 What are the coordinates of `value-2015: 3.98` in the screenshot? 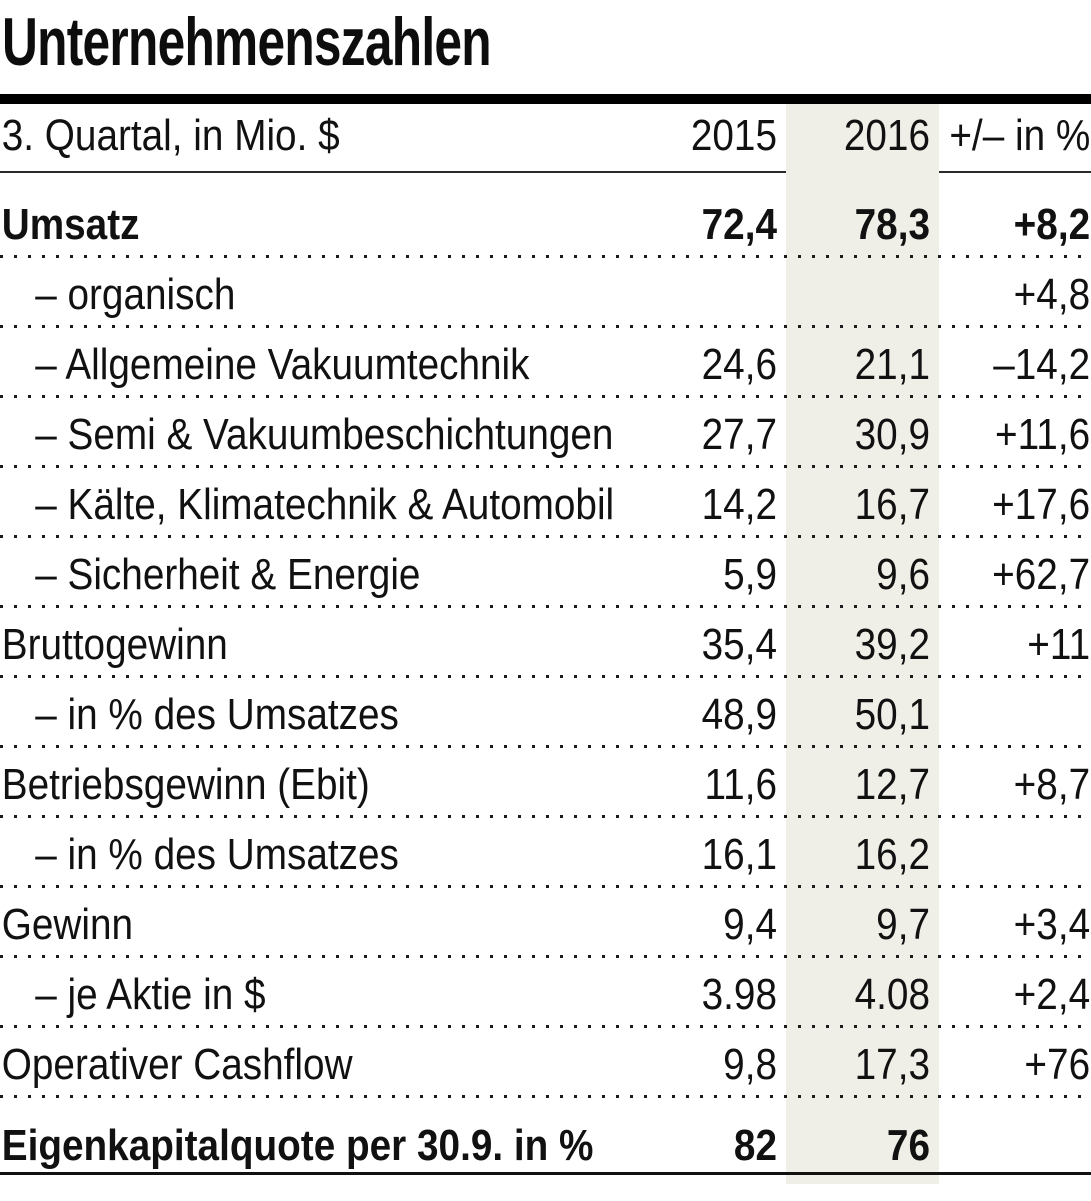 It's located at (739, 994).